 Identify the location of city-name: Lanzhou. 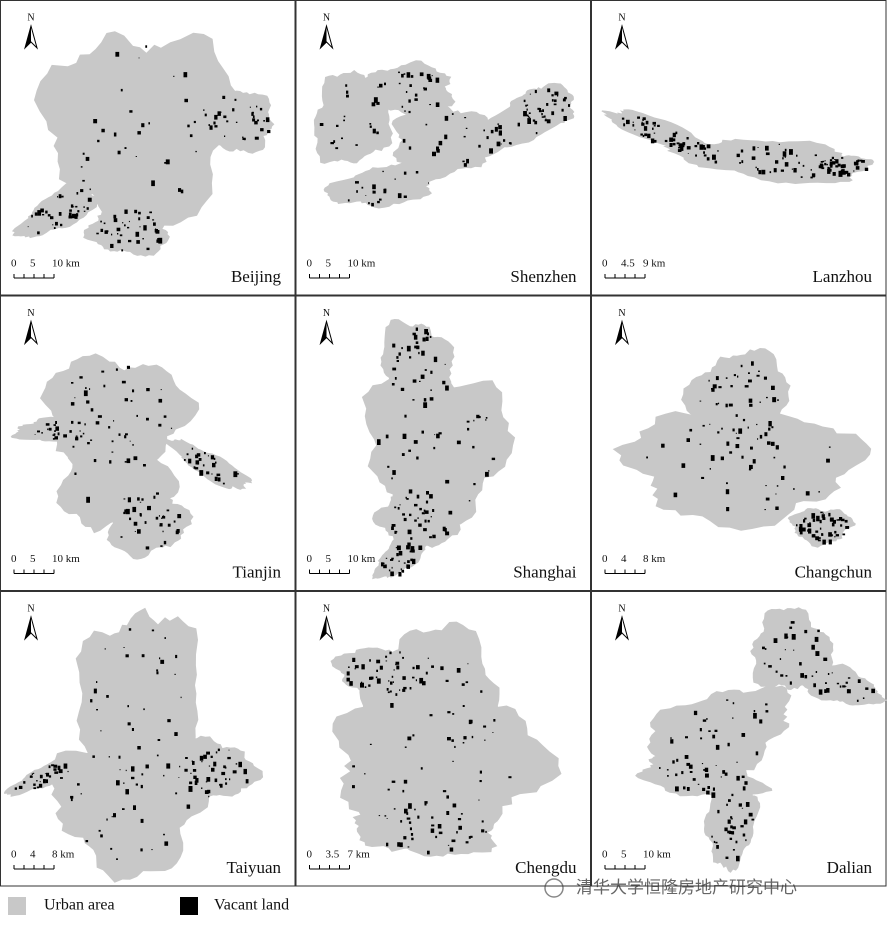
(843, 276).